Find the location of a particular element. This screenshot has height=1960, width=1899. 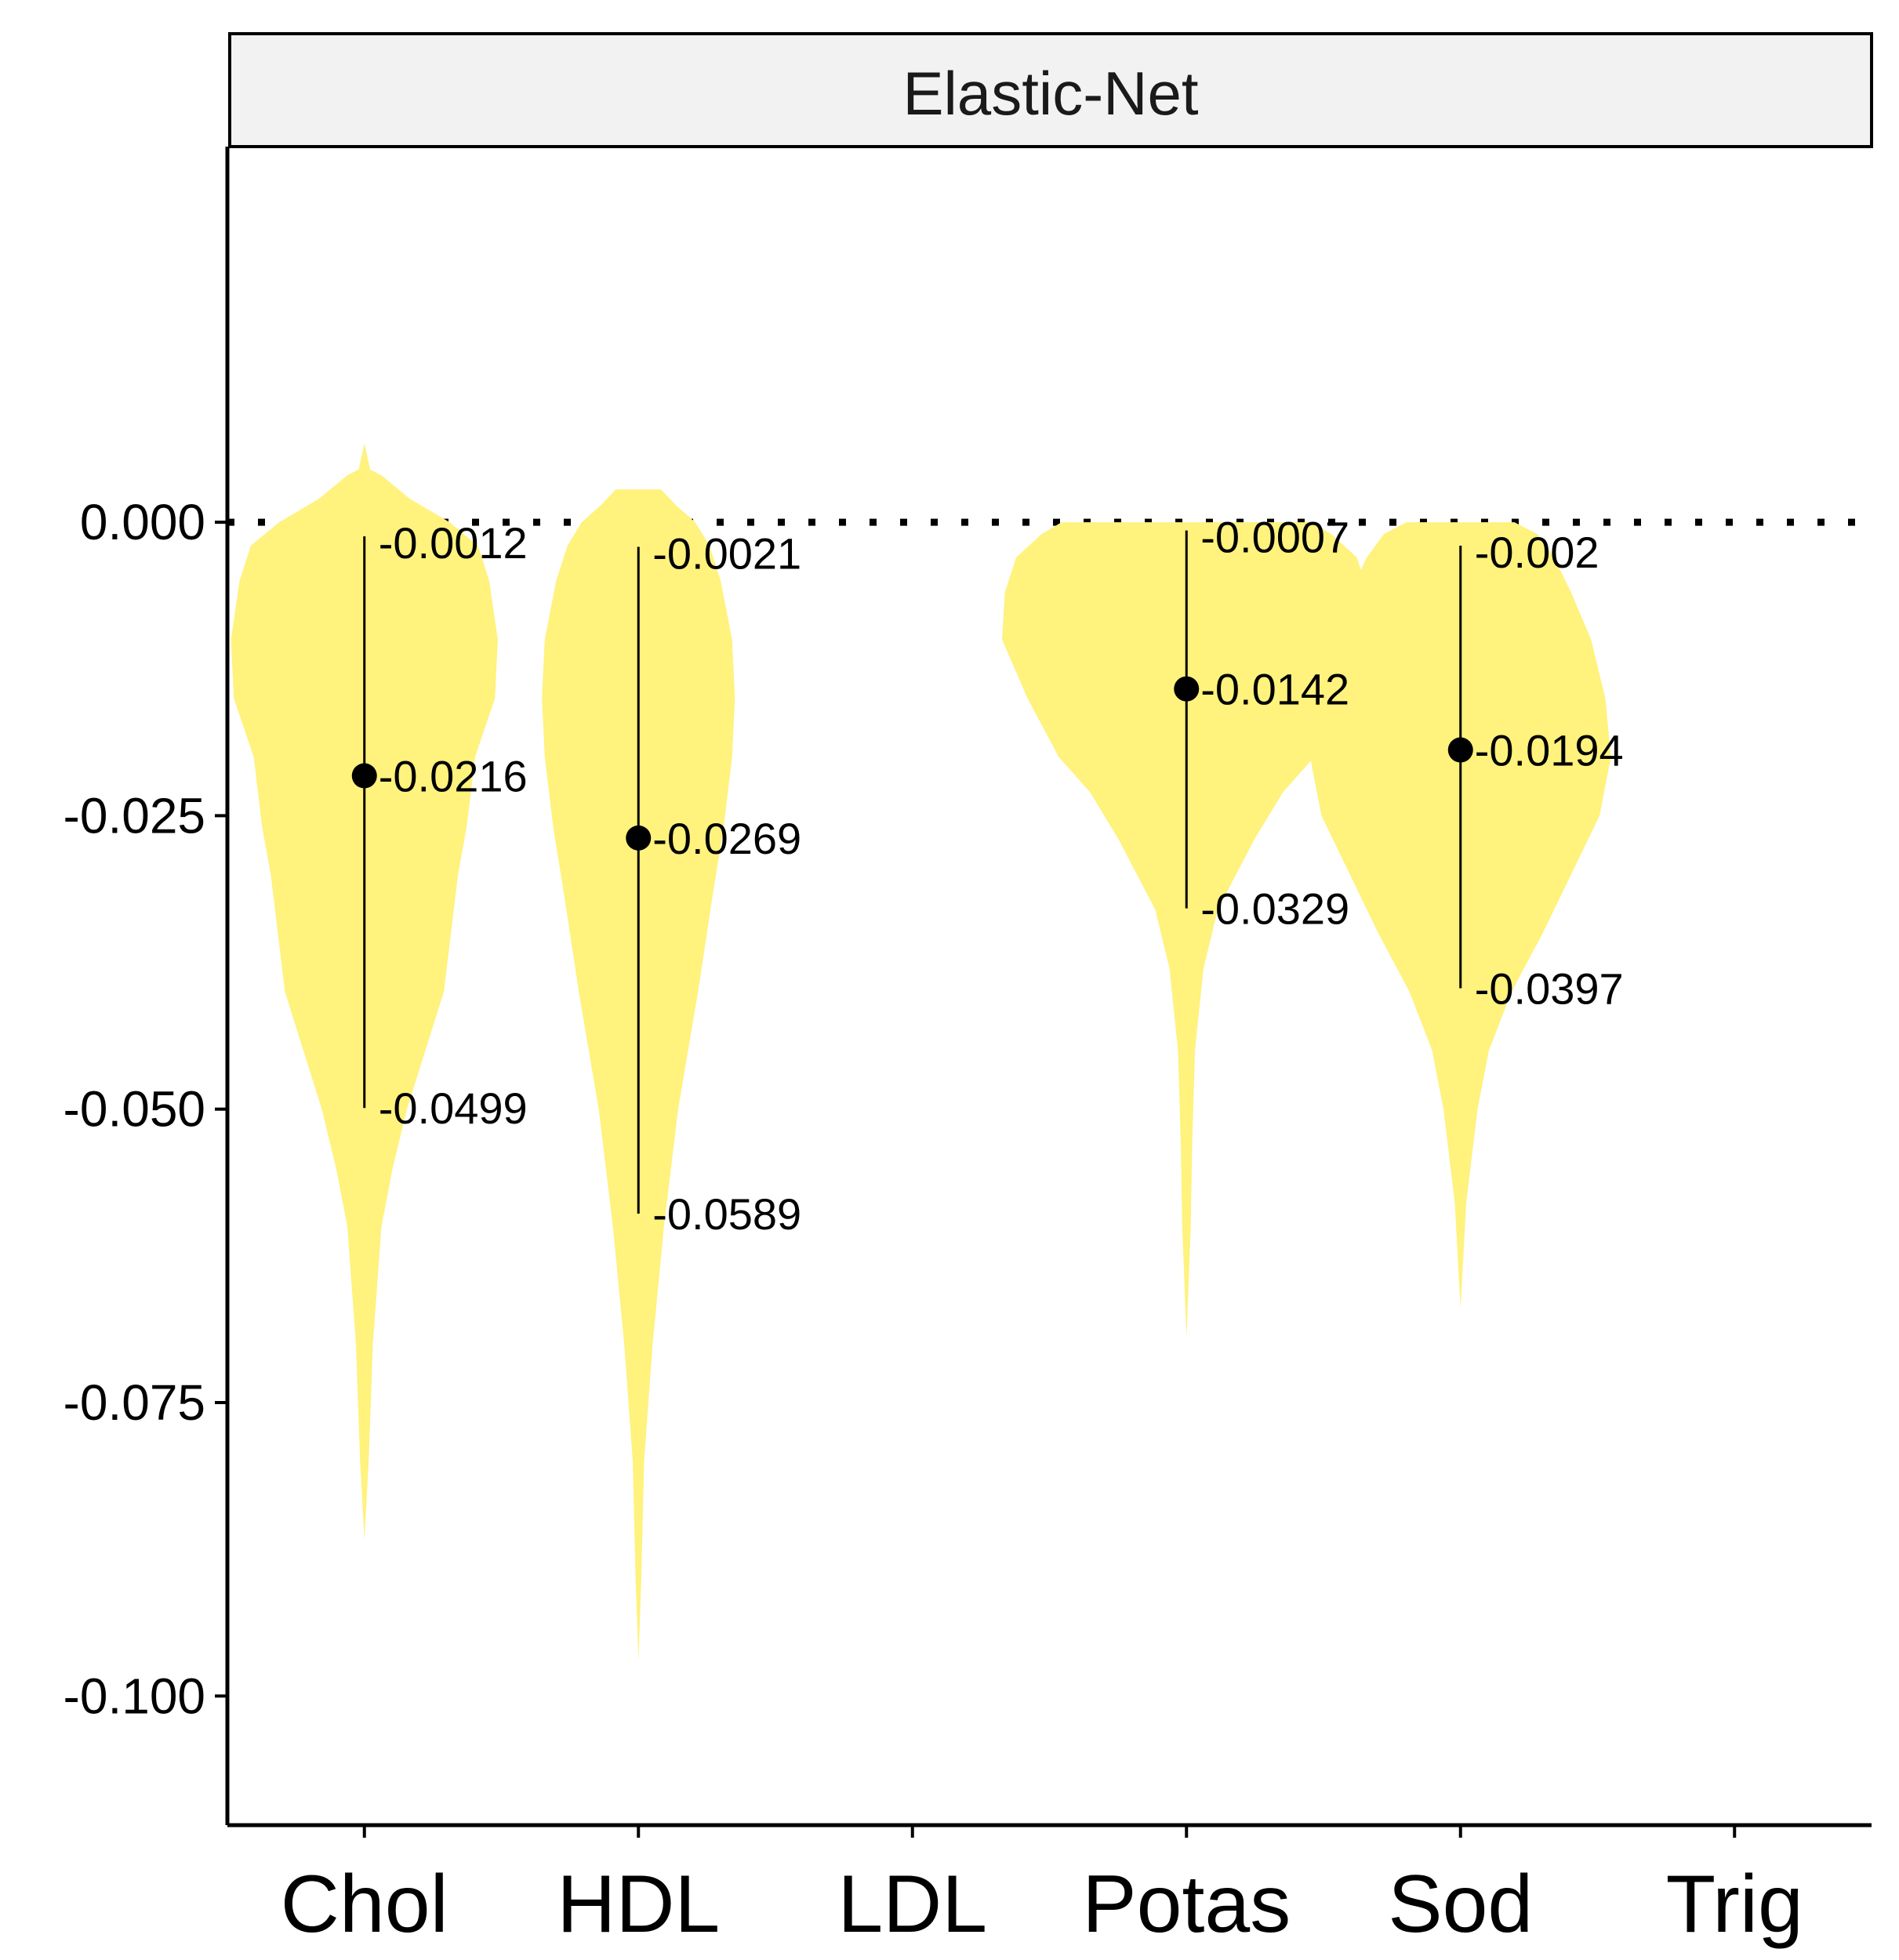

label-upper-hdl: -0.0021 is located at coordinates (726, 554).